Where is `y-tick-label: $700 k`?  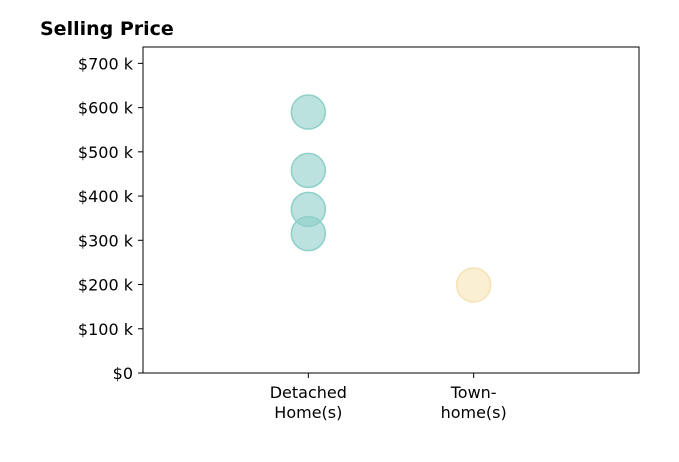 y-tick-label: $700 k is located at coordinates (106, 63).